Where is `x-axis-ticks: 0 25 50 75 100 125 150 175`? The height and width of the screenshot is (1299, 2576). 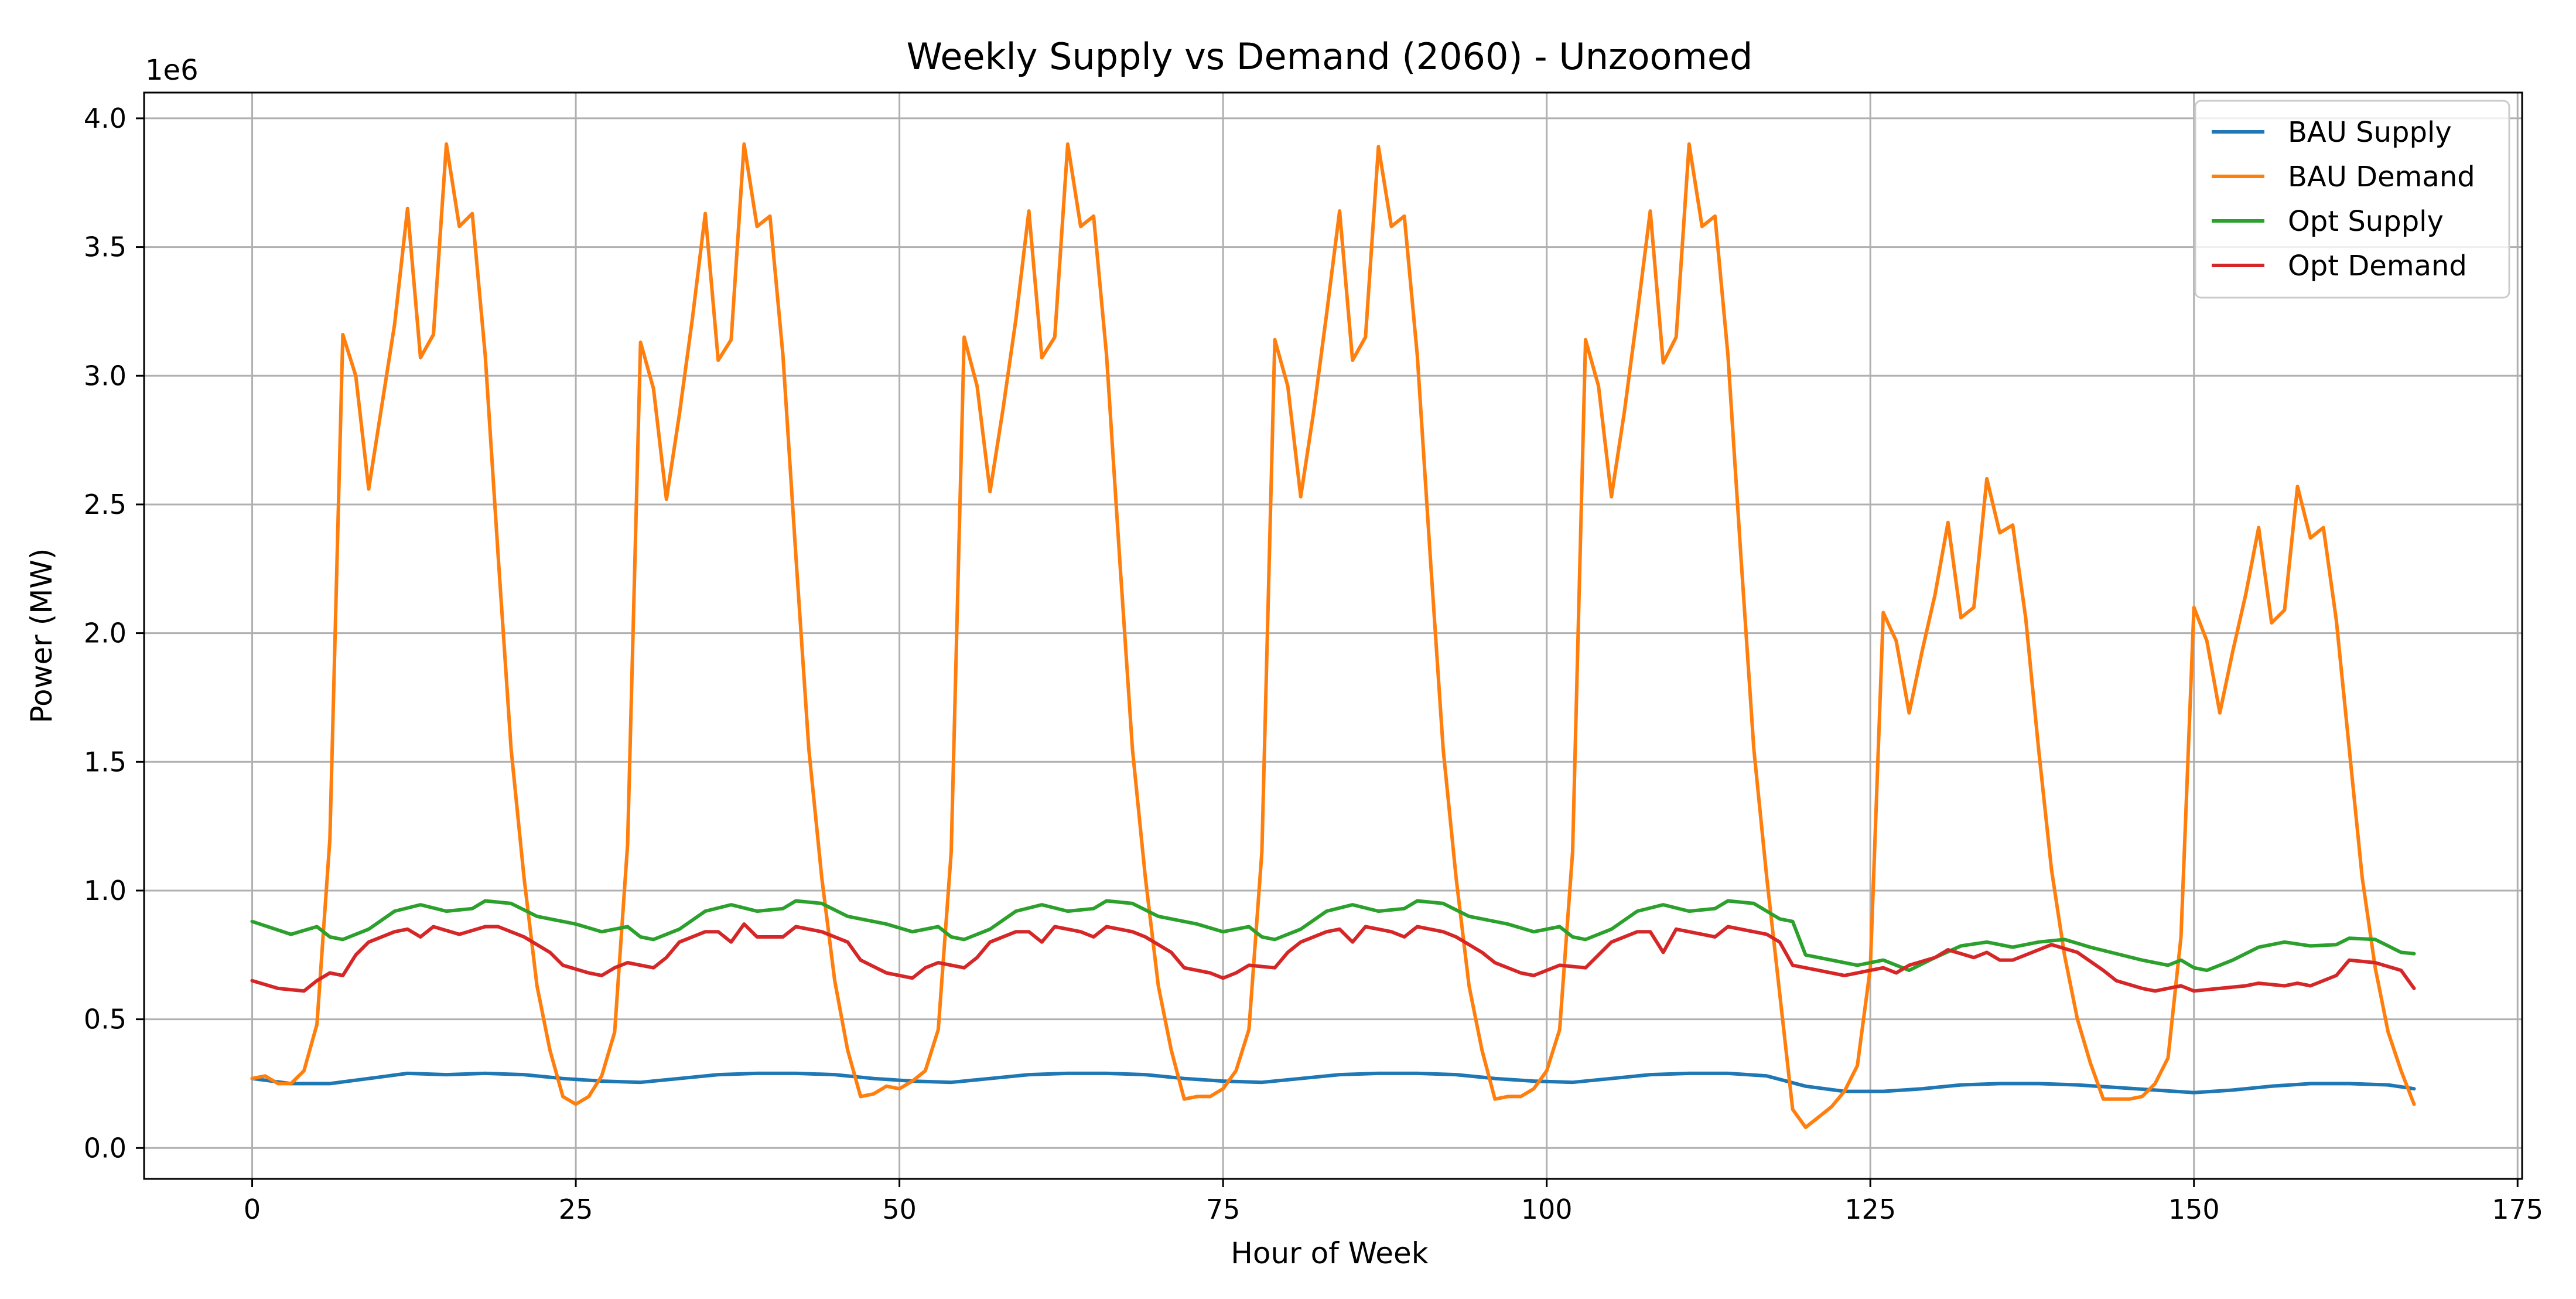 x-axis-ticks: 0 25 50 75 100 125 150 175 is located at coordinates (1394, 1202).